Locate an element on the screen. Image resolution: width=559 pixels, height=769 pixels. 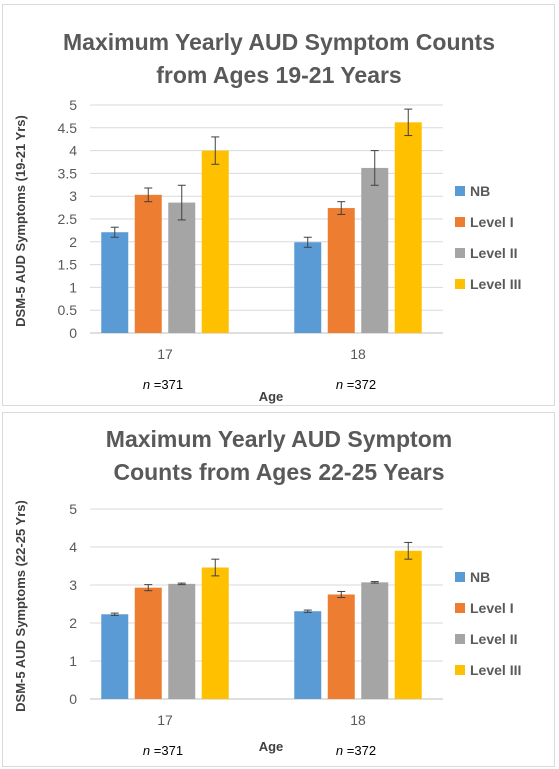
y-axis-label: DSM-5 AUD Symptoms (22-25 Yrs) is located at coordinates (20, 606).